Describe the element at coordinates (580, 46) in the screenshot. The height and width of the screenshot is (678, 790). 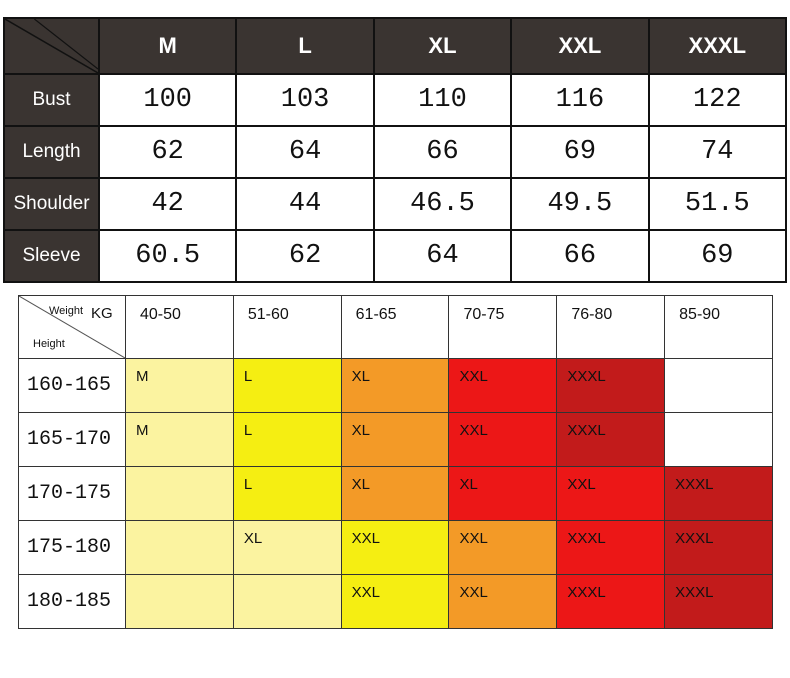
I see `size-header-cell: XXL` at that location.